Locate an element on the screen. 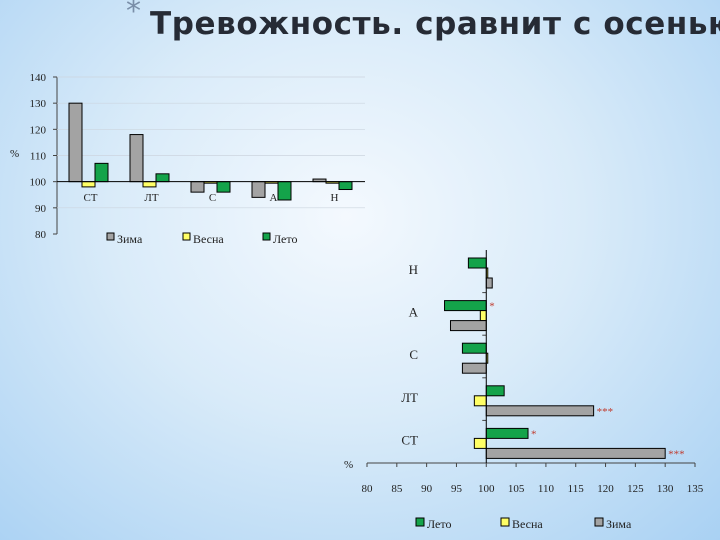 This screenshot has height=540, width=720. chart-2-category-label: ЛТ is located at coordinates (409, 397).